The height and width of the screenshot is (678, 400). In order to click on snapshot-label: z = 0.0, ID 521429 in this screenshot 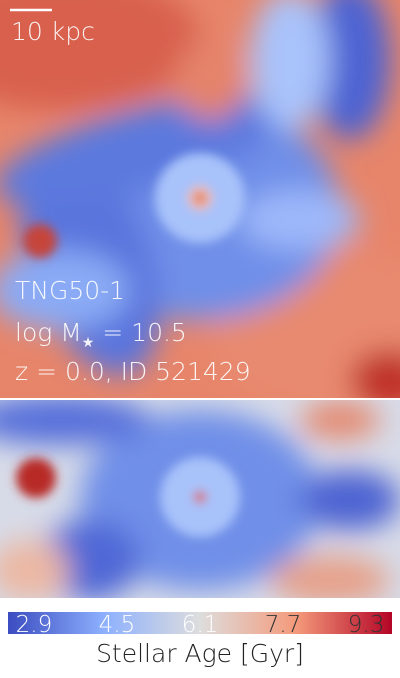, I will do `click(133, 371)`.